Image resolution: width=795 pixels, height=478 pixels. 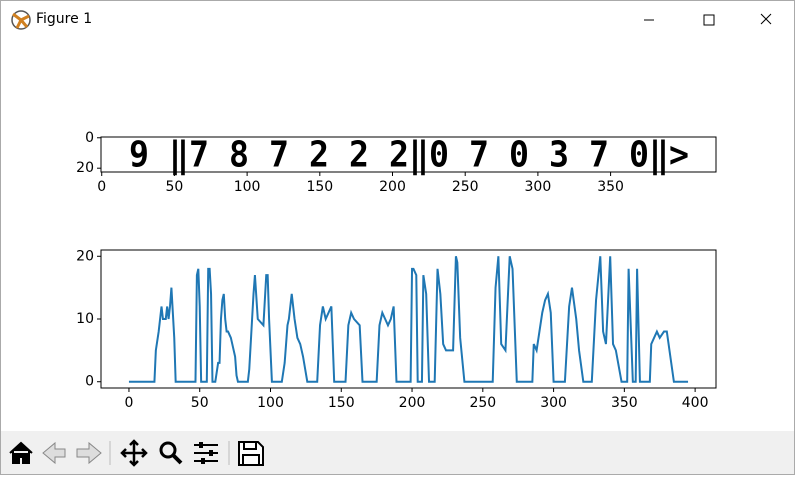 I want to click on image-background, so click(x=408, y=154).